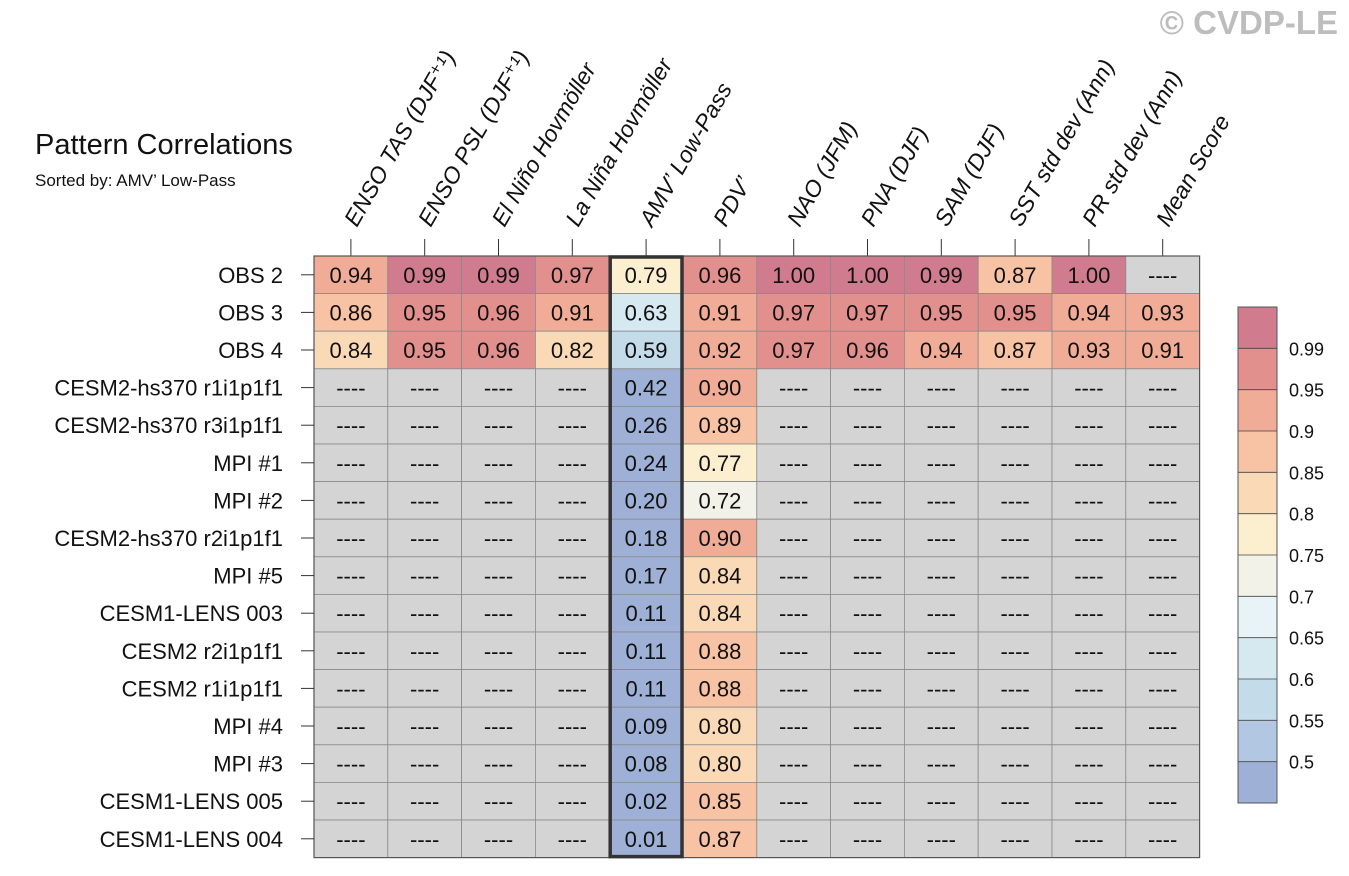 The height and width of the screenshot is (876, 1349). I want to click on cell-value: 0.79, so click(646, 275).